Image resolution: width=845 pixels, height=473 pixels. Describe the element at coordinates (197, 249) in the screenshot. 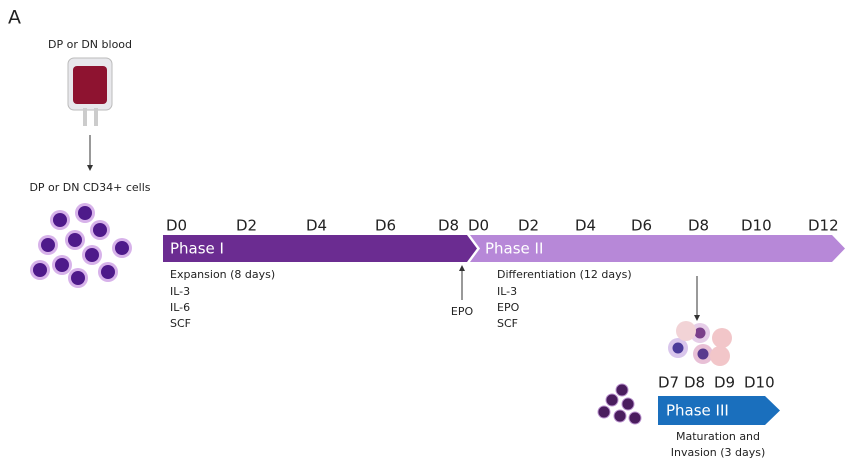

I see `phase-label: Phase I` at that location.